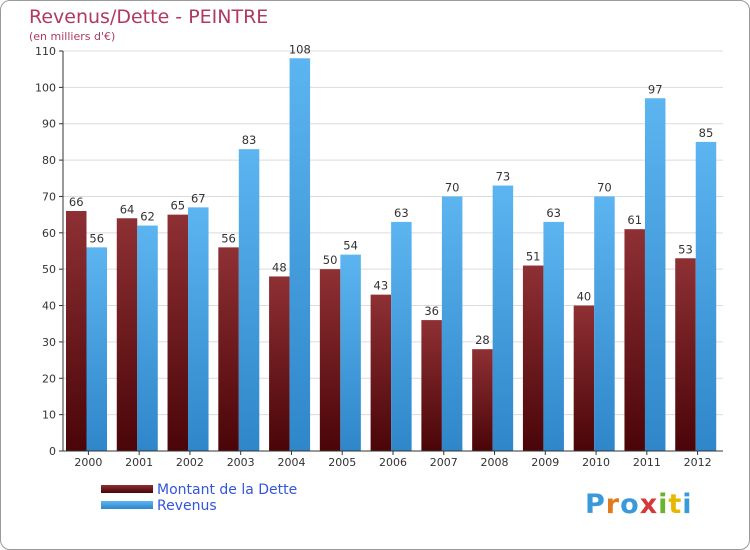  I want to click on y-tick-label: 110, so click(45, 51).